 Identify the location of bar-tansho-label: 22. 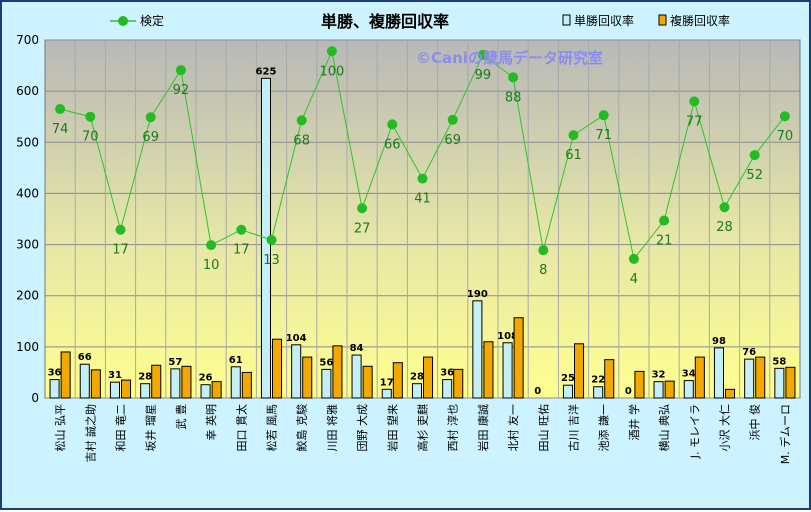
(598, 380).